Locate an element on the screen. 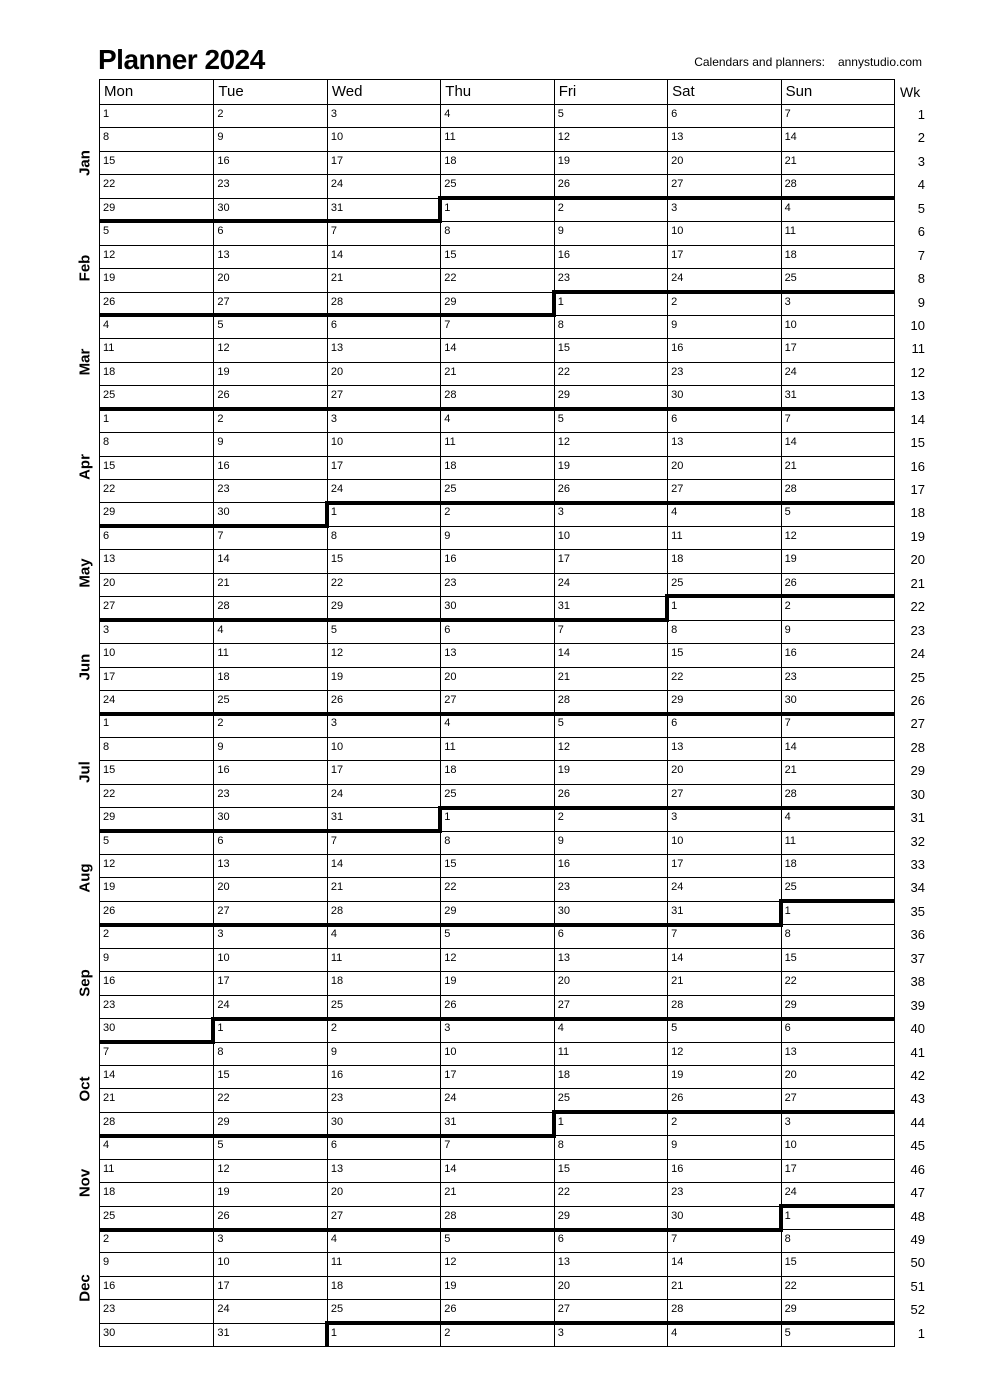 Image resolution: width=1000 pixels, height=1400 pixels. week-number: 23 is located at coordinates (917, 630).